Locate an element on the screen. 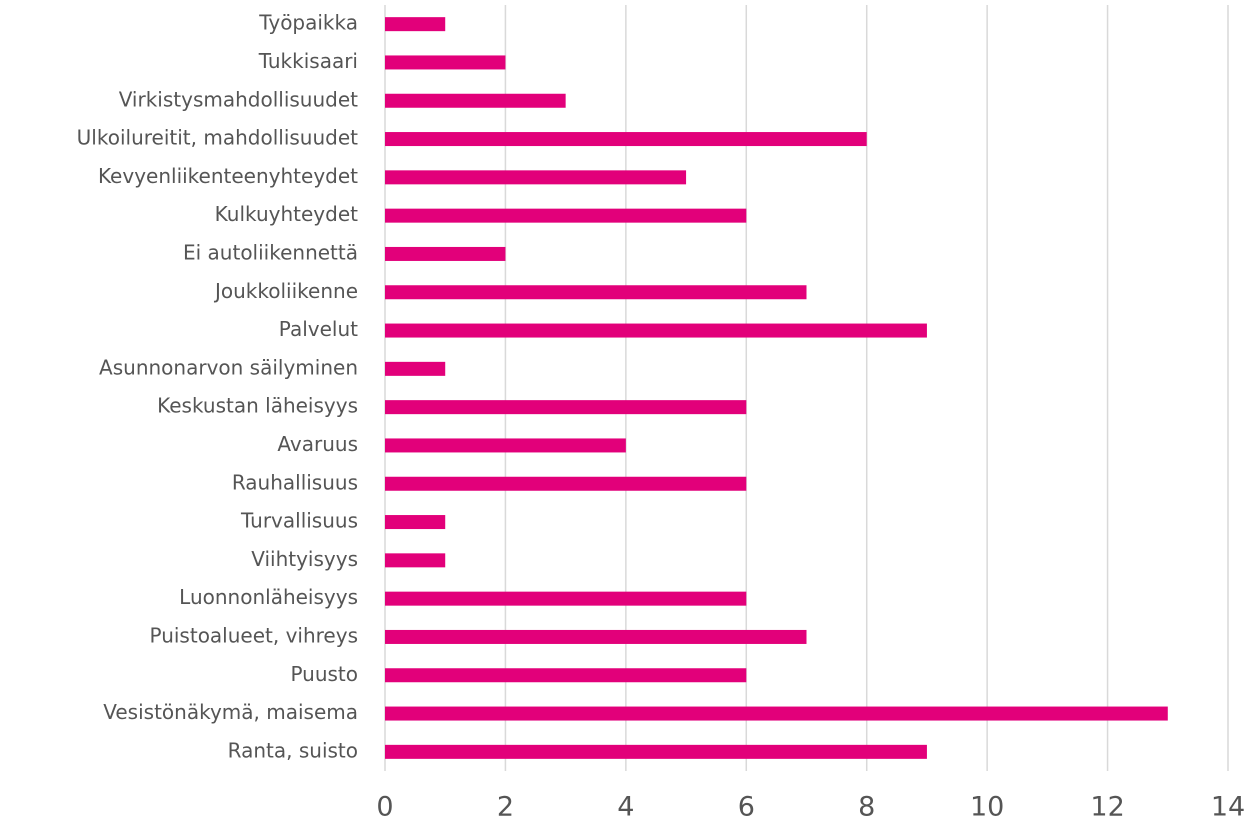 This screenshot has width=1249, height=832. x-tick-label: 14 is located at coordinates (1228, 807).